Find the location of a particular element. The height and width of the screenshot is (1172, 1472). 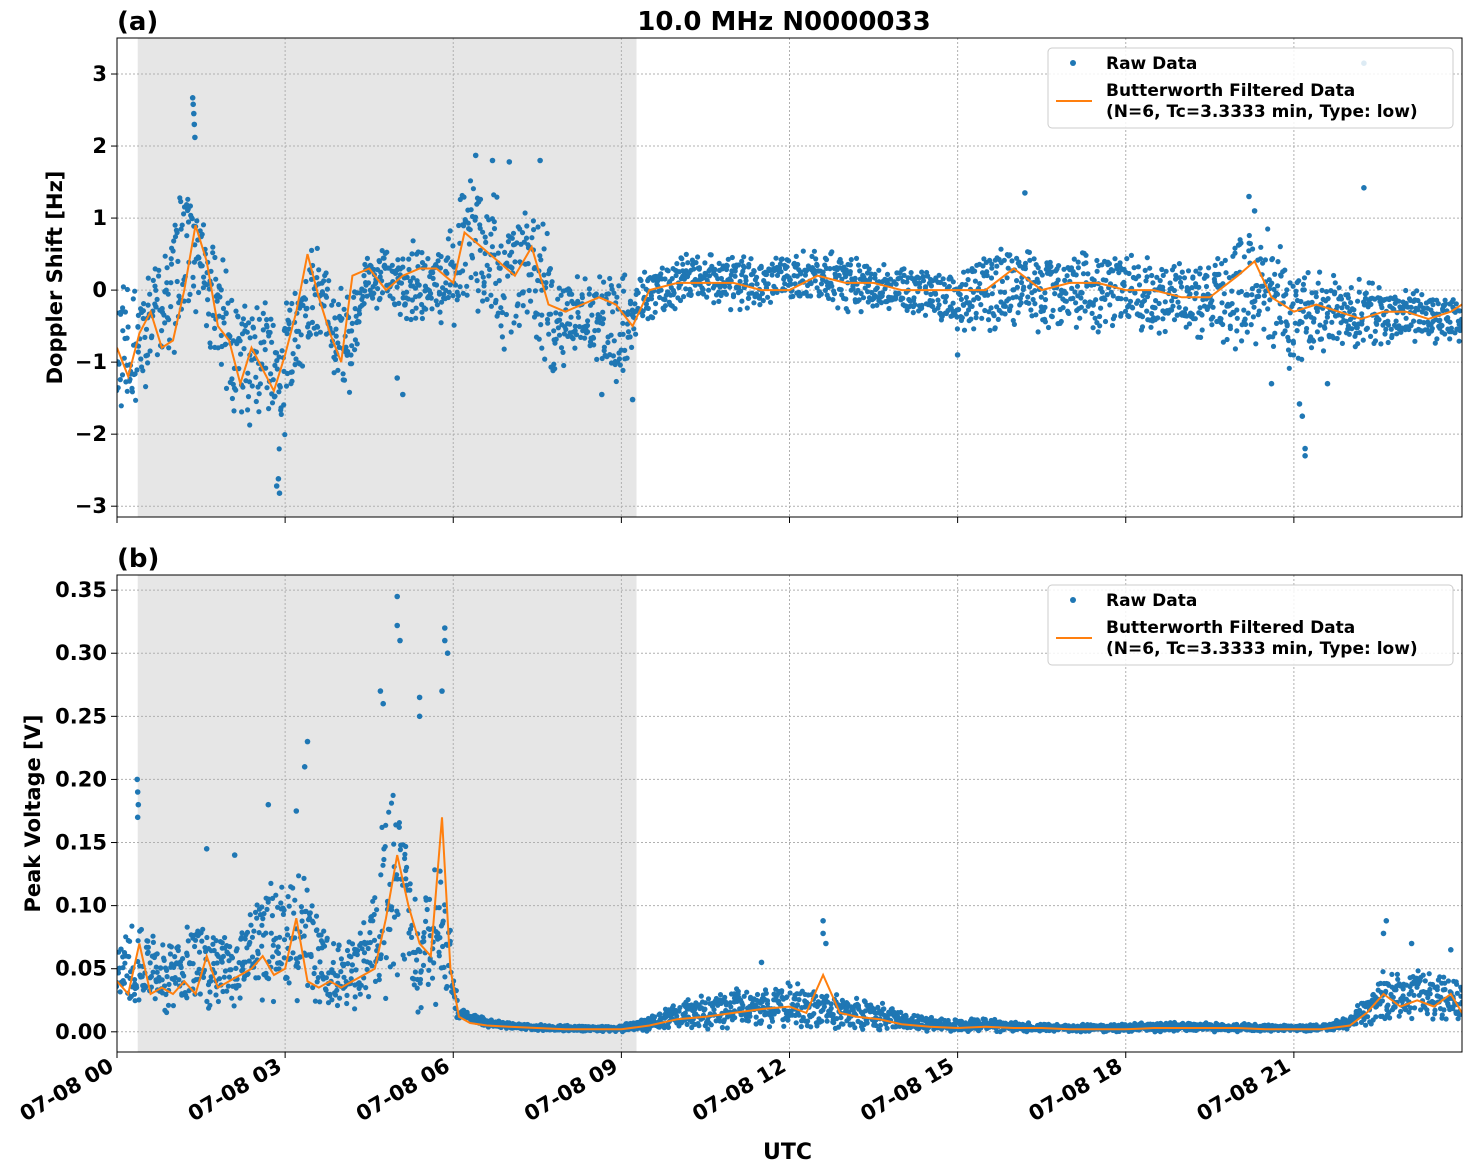

y-tick-label: 3 is located at coordinates (99, 74).